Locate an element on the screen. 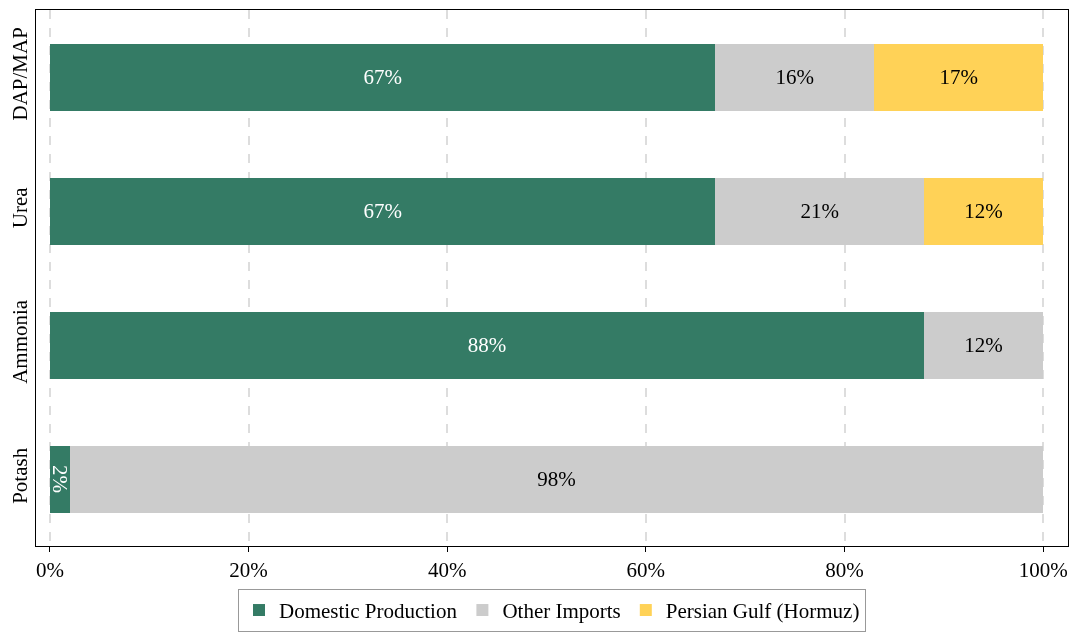 The height and width of the screenshot is (640, 1076). legend-label: Other Imports is located at coordinates (561, 611).